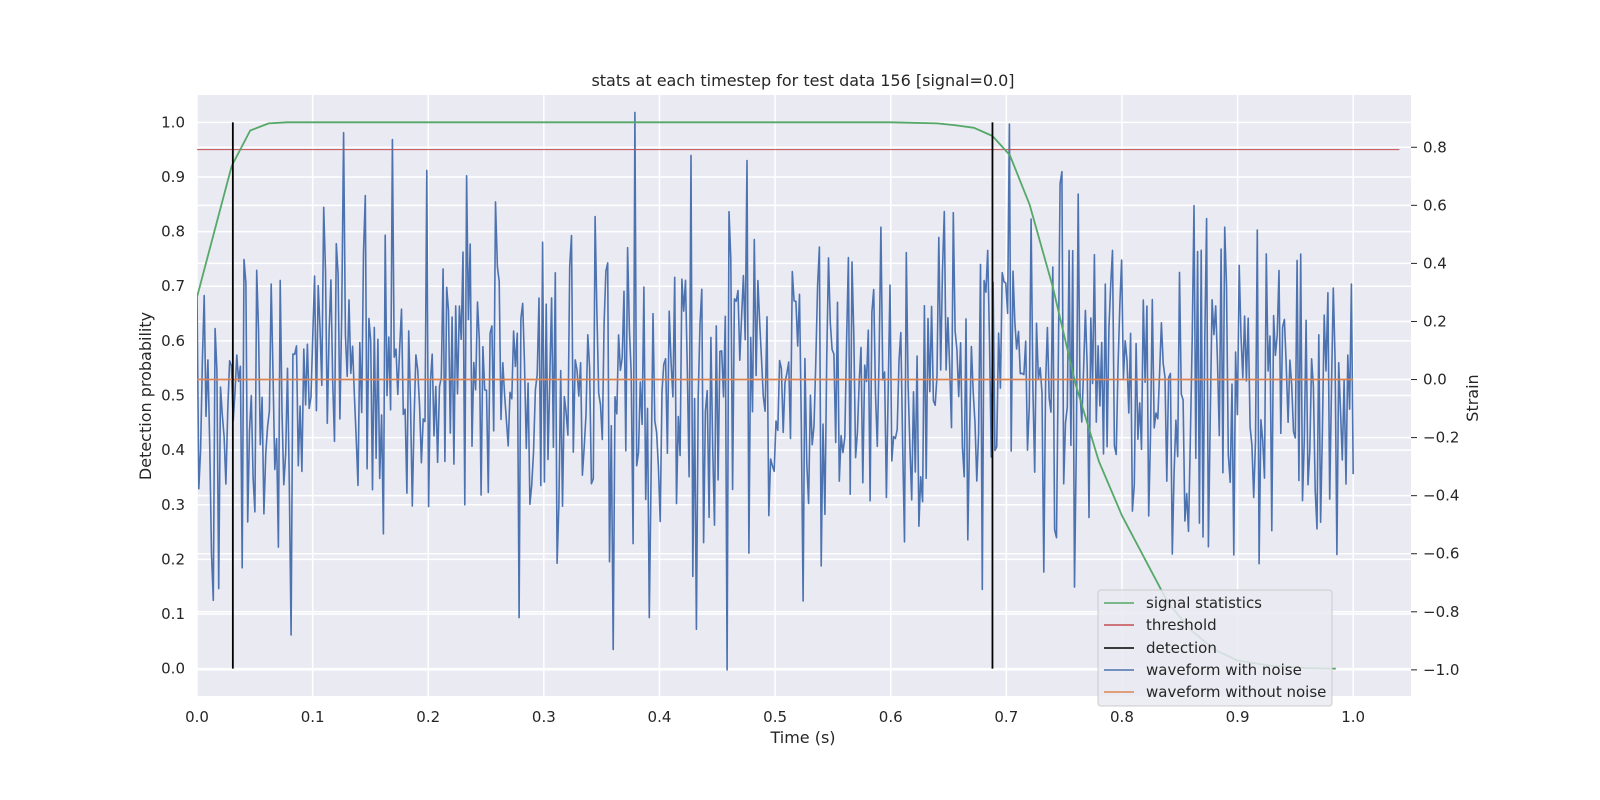  Describe the element at coordinates (428, 717) in the screenshot. I see `x-tick-label: 0.2` at that location.